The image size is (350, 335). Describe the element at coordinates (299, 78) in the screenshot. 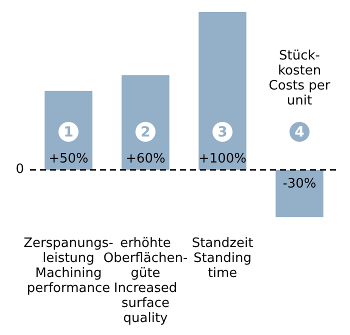

I see `x-tick-label: Stück- kosten Costs per unit` at that location.